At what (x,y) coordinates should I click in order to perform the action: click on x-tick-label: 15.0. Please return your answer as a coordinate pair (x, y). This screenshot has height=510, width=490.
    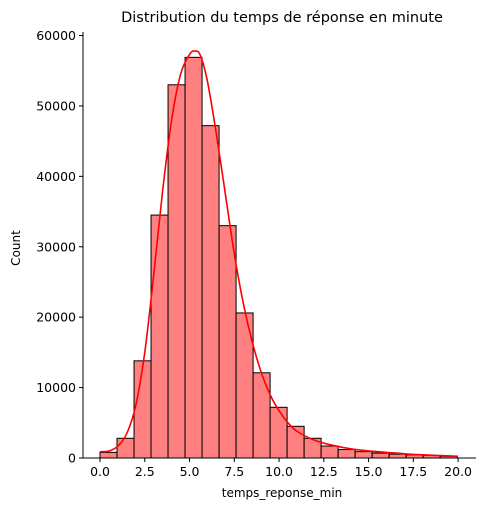
    Looking at the image, I should click on (369, 471).